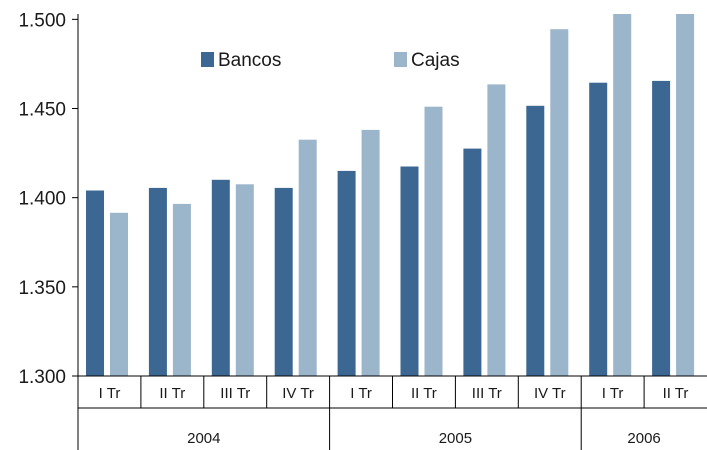  Describe the element at coordinates (42, 377) in the screenshot. I see `y-tick-label-0: 1.300` at that location.